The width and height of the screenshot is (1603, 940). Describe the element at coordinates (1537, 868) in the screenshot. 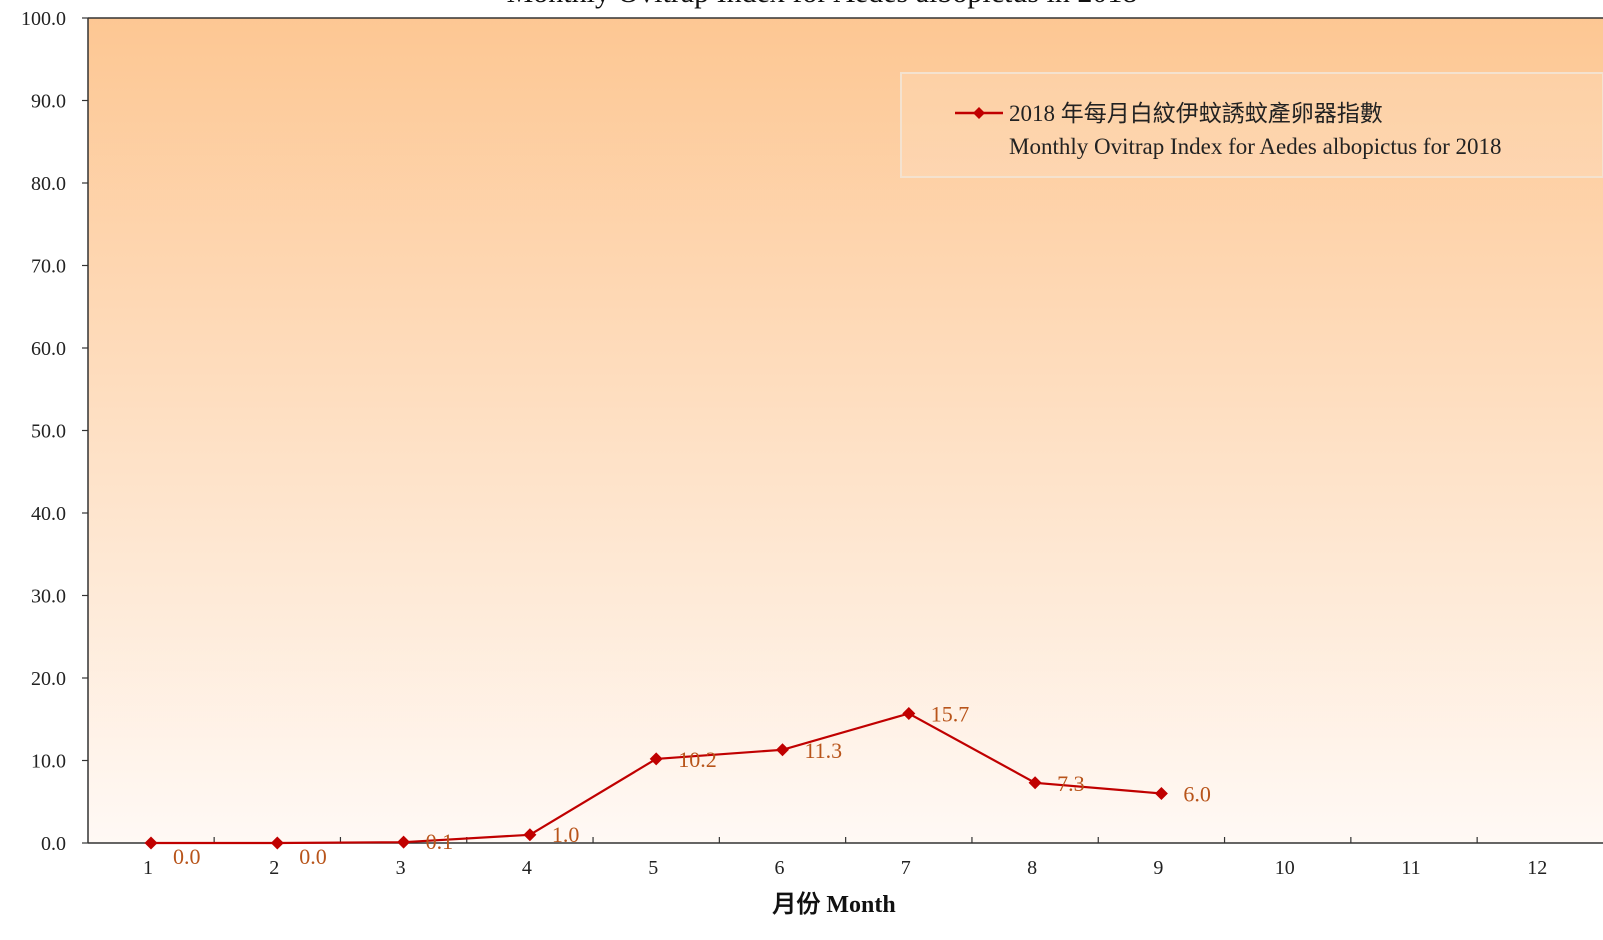

I see `x-tick-label: 12` at that location.